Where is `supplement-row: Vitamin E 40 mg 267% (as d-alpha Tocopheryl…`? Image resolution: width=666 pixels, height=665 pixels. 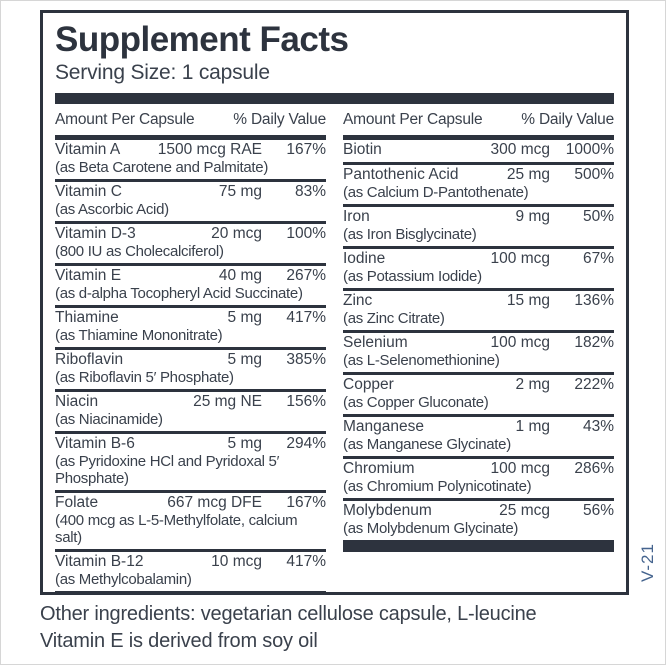 supplement-row: Vitamin E 40 mg 267% (as d-alpha Tocopheryl… is located at coordinates (190, 287).